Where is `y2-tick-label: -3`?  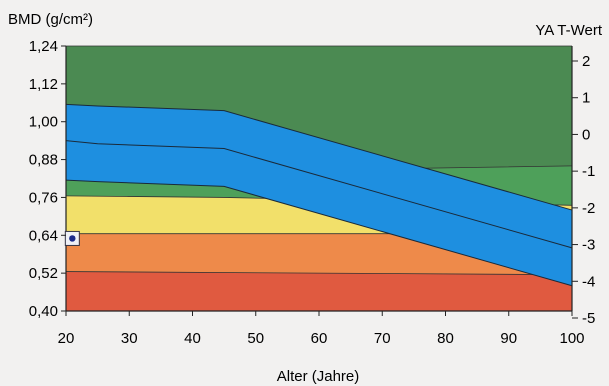 y2-tick-label: -3 is located at coordinates (588, 245).